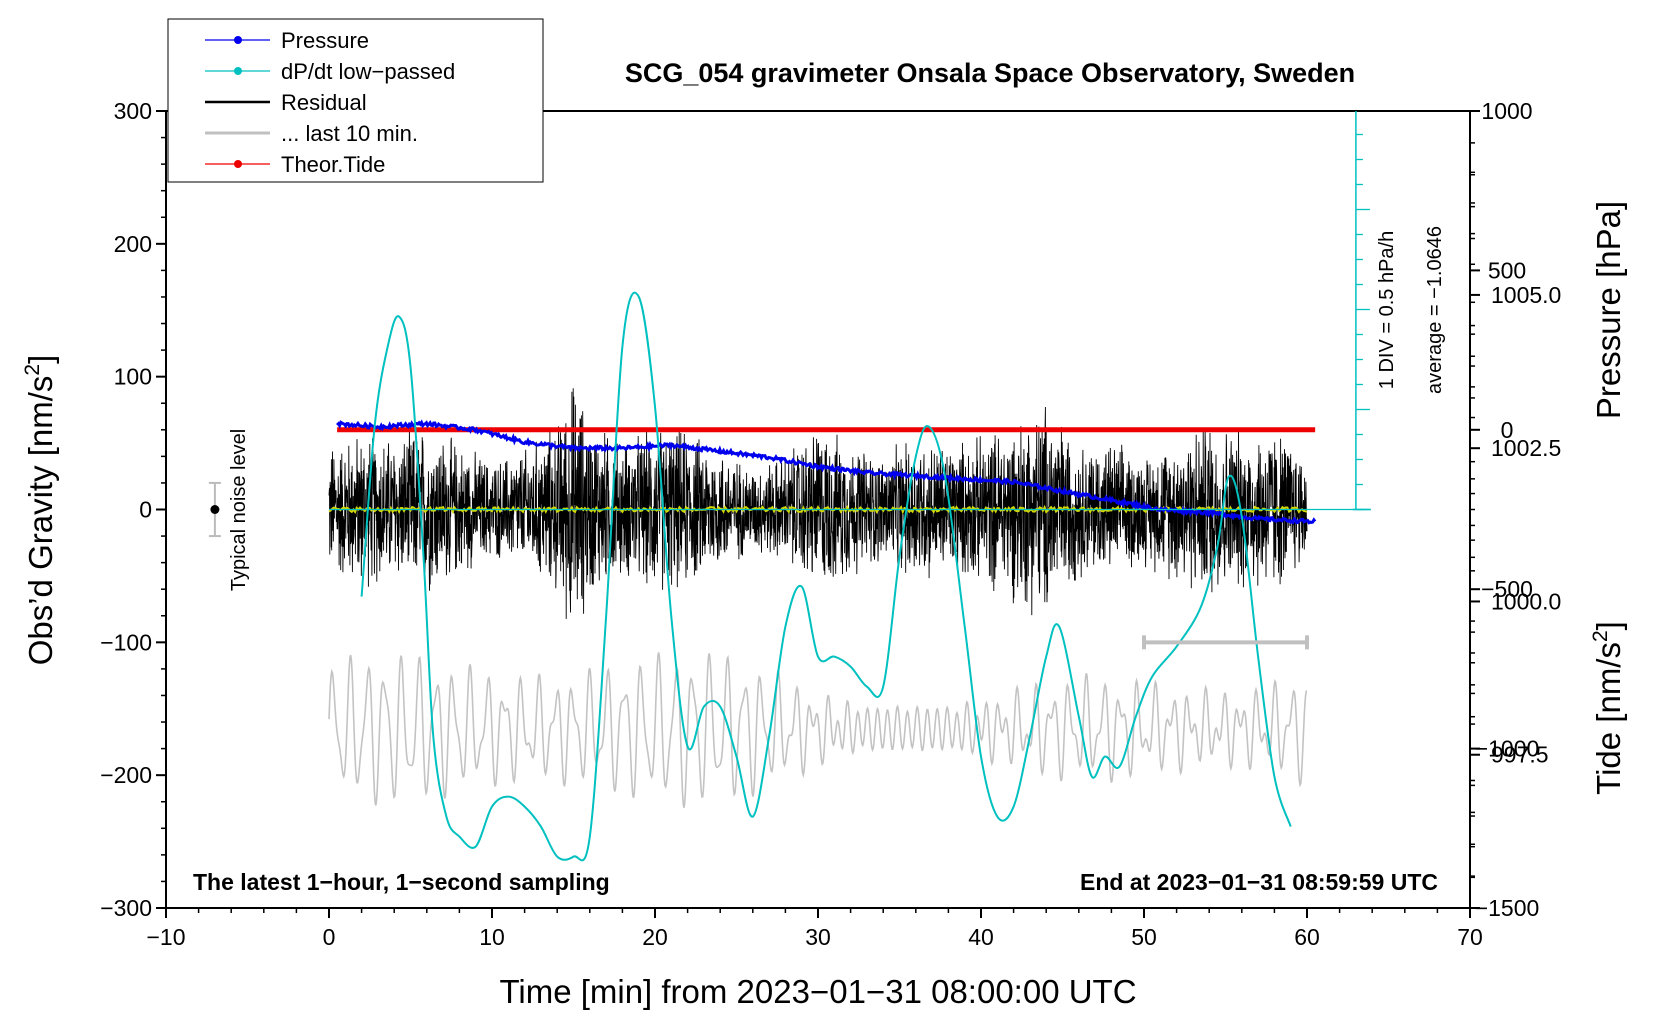 The width and height of the screenshot is (1660, 1020). I want to click on legend-marker-pressure, so click(238, 40).